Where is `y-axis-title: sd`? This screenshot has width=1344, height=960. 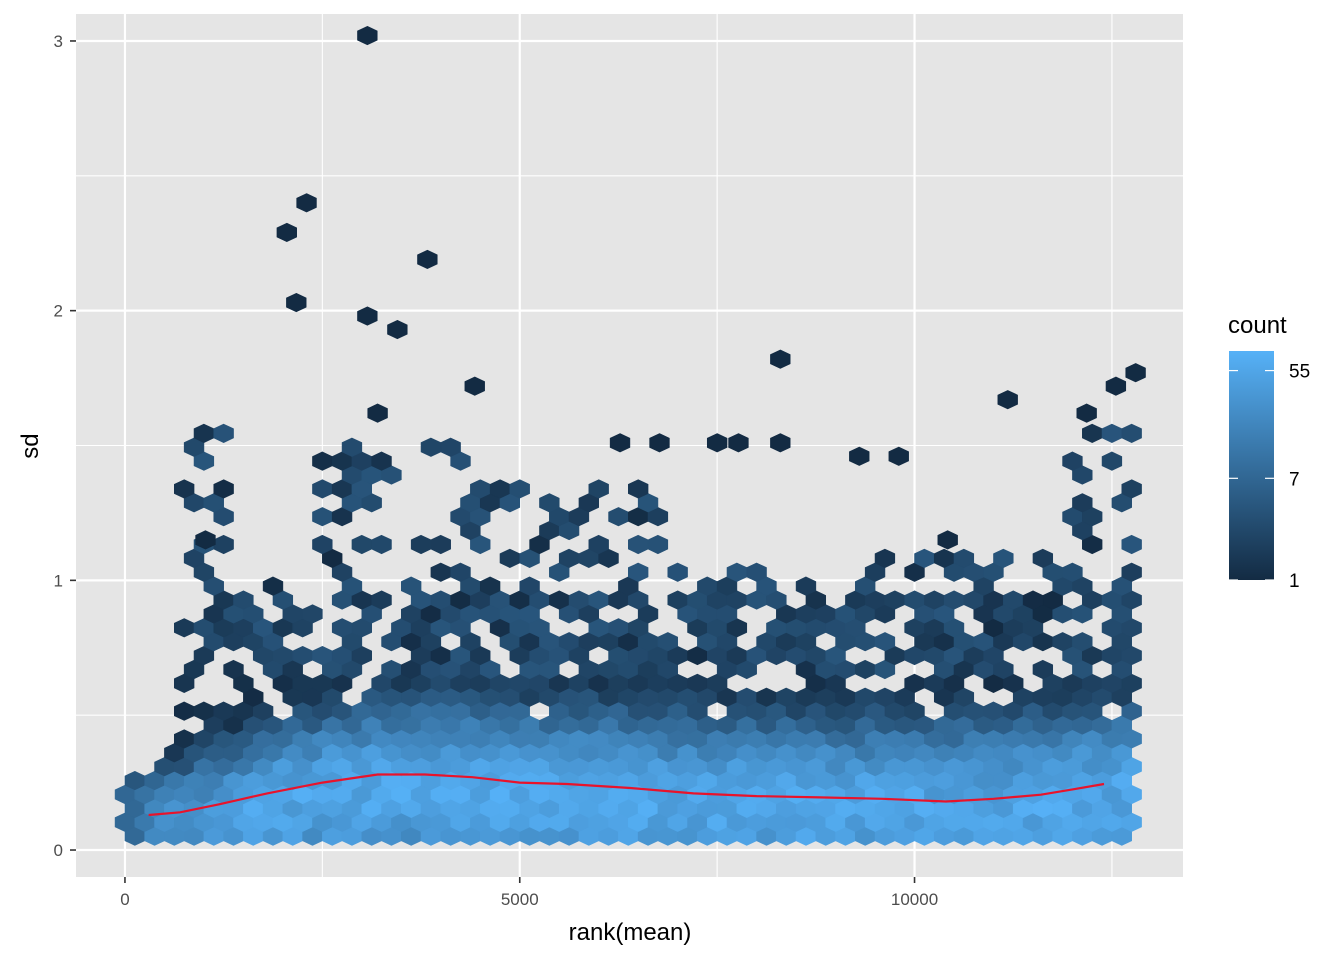
y-axis-title: sd is located at coordinates (30, 445).